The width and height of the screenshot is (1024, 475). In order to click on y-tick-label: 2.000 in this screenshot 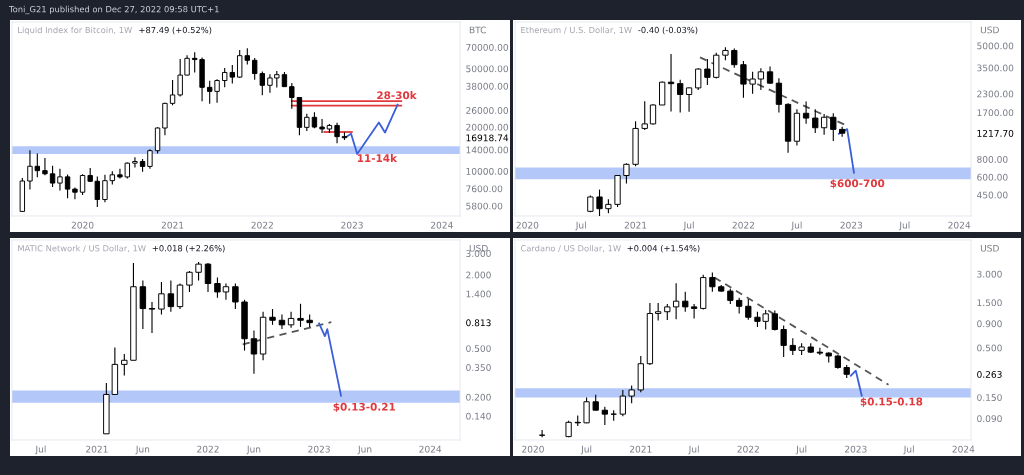, I will do `click(478, 275)`.